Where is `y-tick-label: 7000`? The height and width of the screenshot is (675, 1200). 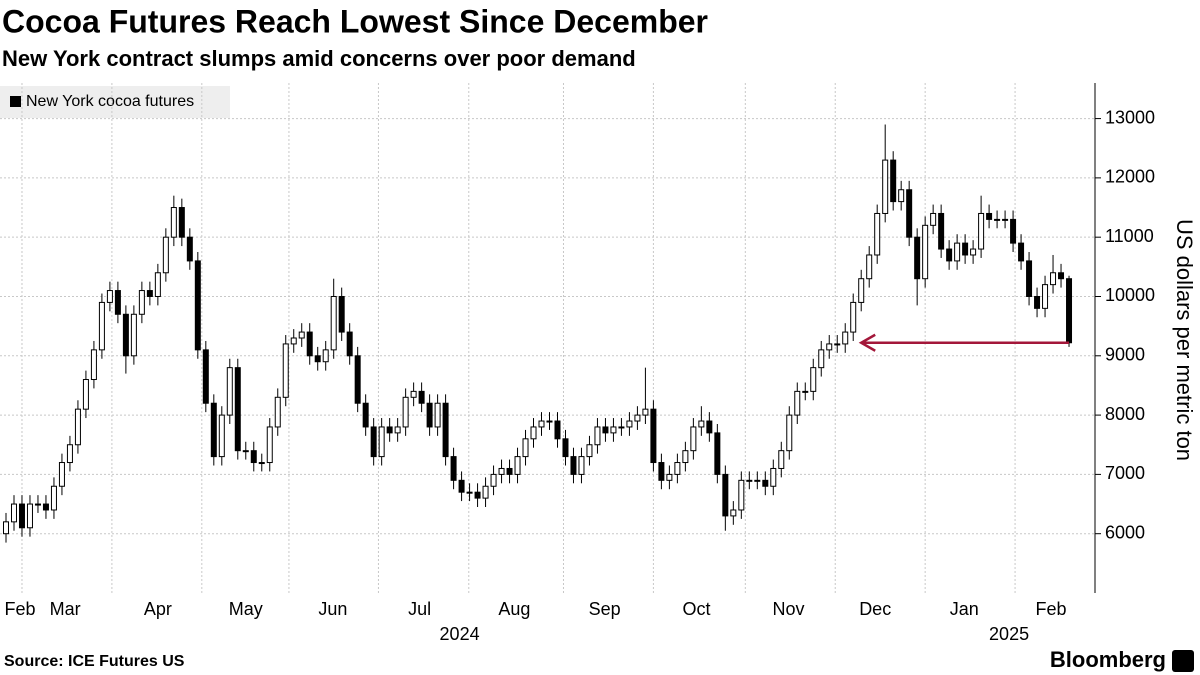
y-tick-label: 7000 is located at coordinates (1125, 473).